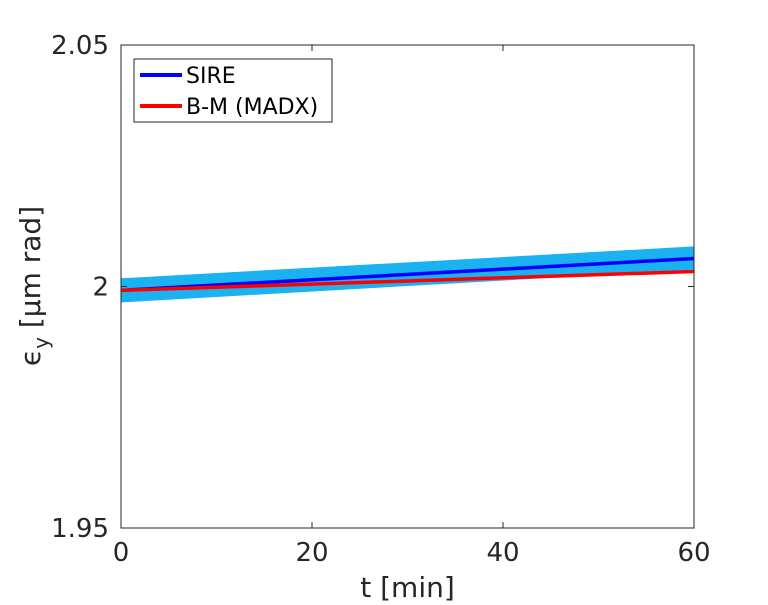 The image size is (768, 605). Describe the element at coordinates (407, 587) in the screenshot. I see `x-axis-label: t [min]` at that location.